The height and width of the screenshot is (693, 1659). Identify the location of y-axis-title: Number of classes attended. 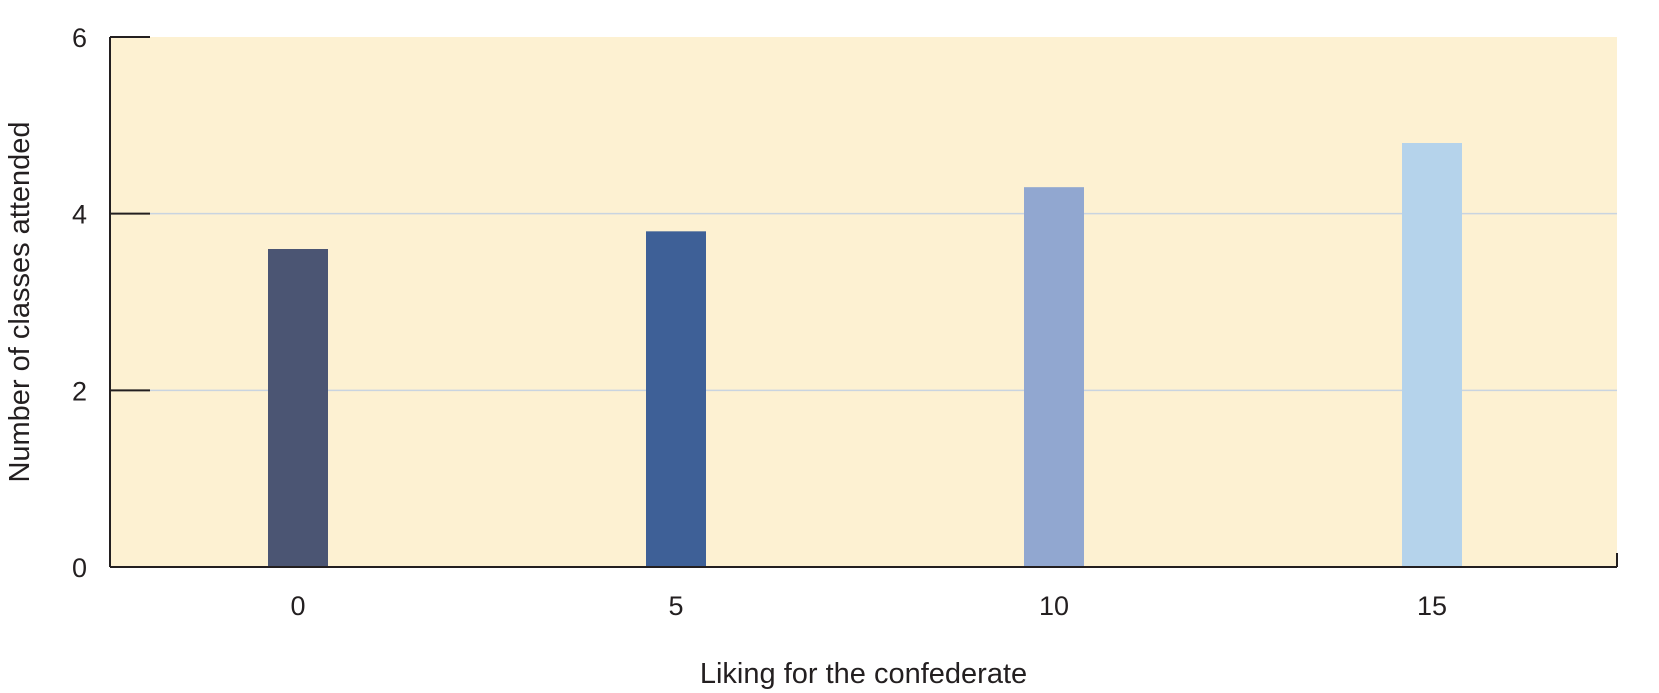
(20, 301).